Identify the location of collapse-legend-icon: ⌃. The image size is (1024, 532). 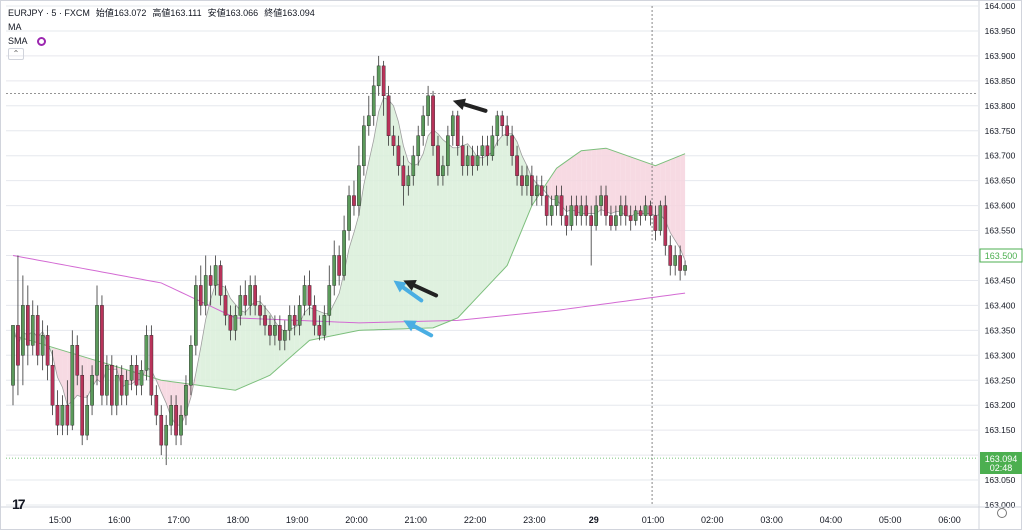
(16, 54).